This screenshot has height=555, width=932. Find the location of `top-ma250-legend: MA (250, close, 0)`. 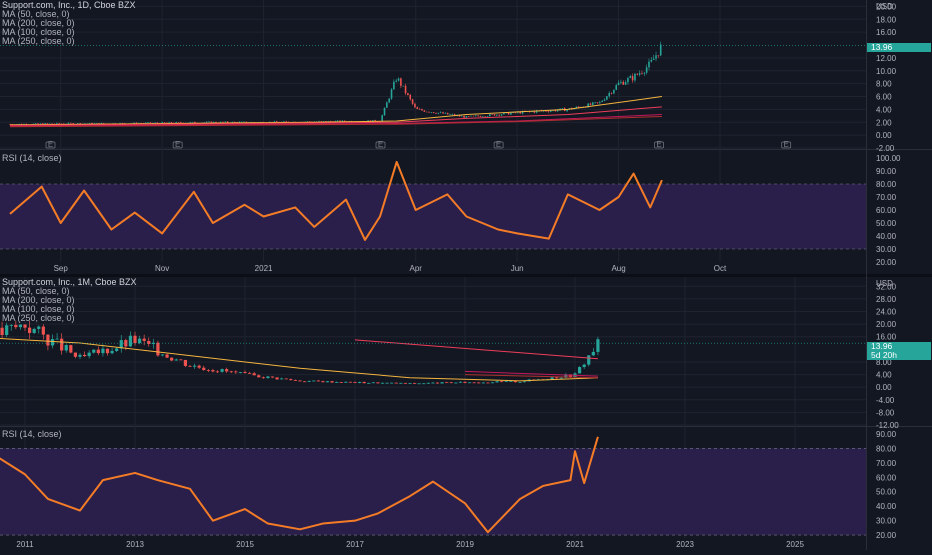

top-ma250-legend: MA (250, close, 0) is located at coordinates (38, 41).